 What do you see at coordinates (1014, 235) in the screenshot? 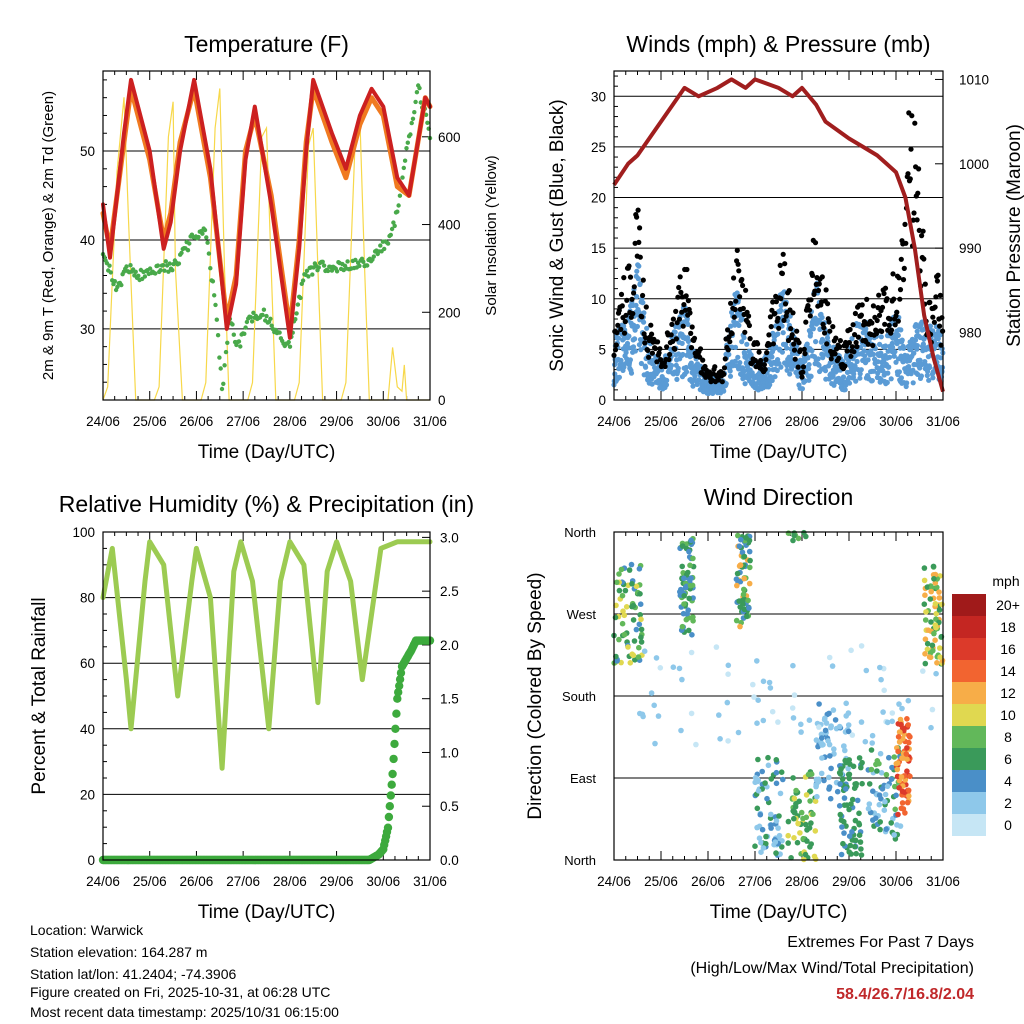
I see `wind-y2label: Station Pressure (Maroon)` at bounding box center [1014, 235].